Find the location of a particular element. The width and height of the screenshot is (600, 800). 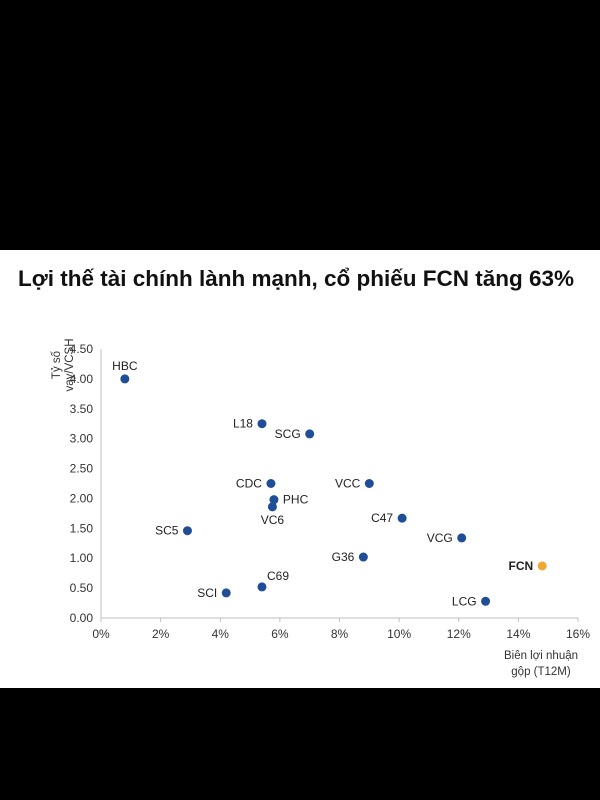

data-point-lcg is located at coordinates (486, 601).